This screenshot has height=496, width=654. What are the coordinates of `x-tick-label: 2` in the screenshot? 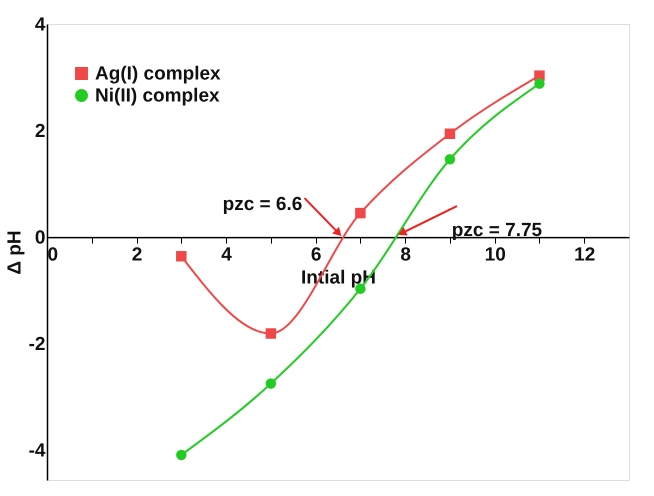 It's located at (137, 255).